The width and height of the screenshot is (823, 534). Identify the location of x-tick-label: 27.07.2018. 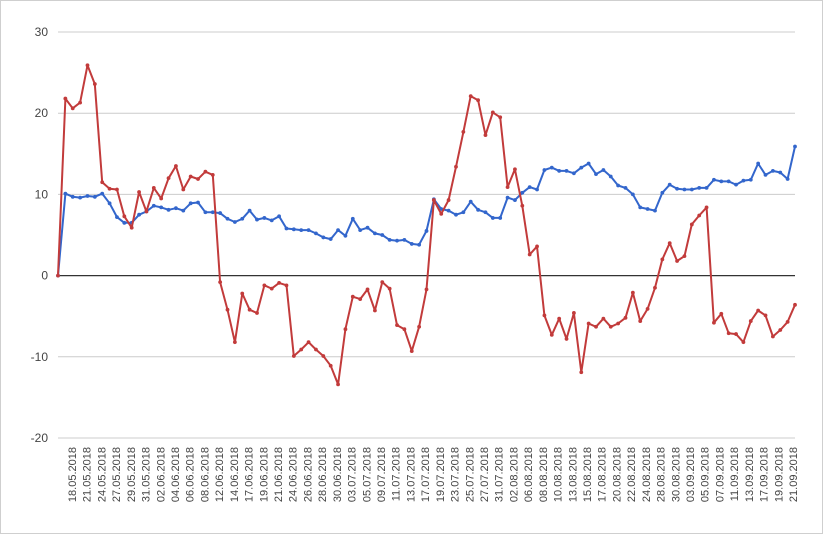
(485, 474).